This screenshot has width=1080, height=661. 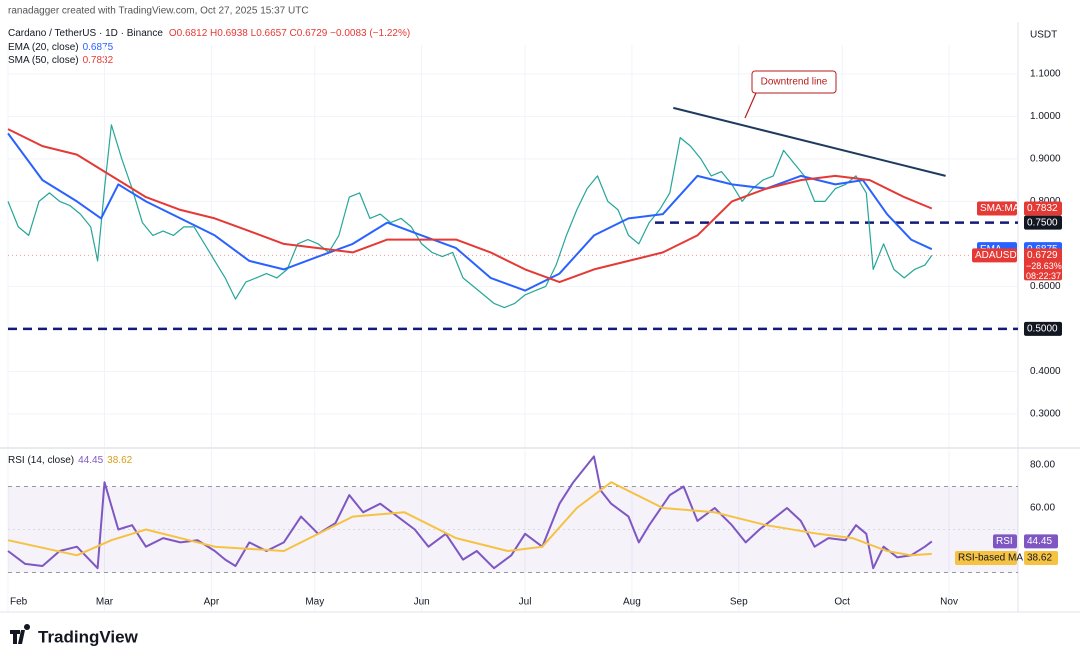 I want to click on level-label: 0.7500, so click(x=1042, y=222).